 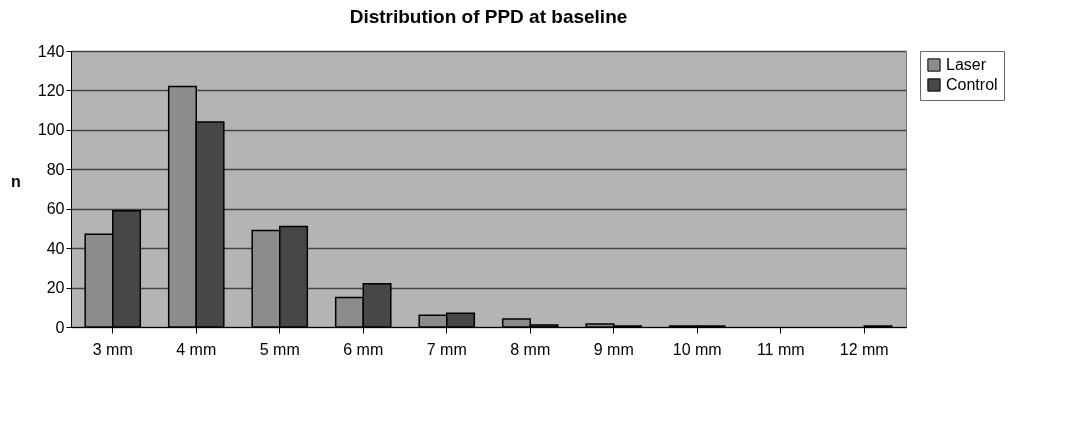 What do you see at coordinates (55, 248) in the screenshot?
I see `y-tick-label: 40` at bounding box center [55, 248].